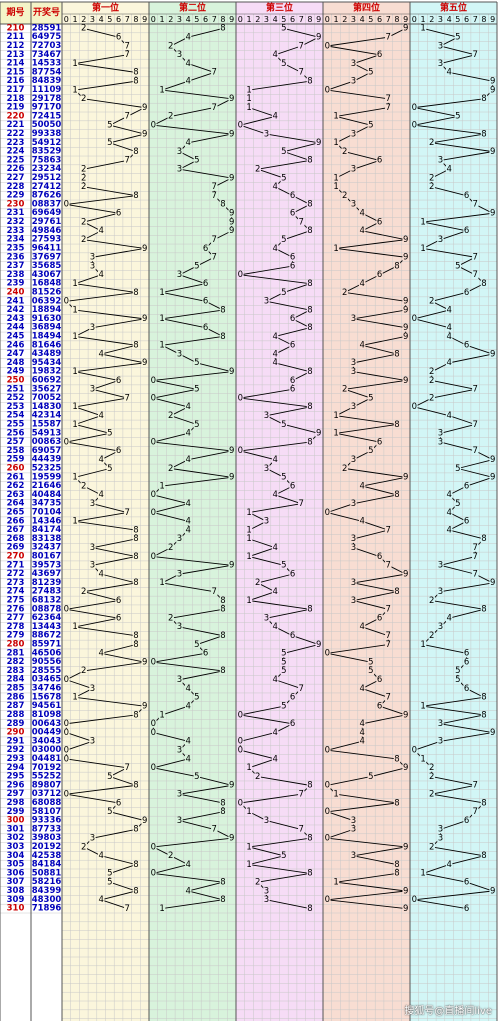 The height and width of the screenshot is (1021, 500). I want to click on digit-header-label: 4, so click(362, 19).